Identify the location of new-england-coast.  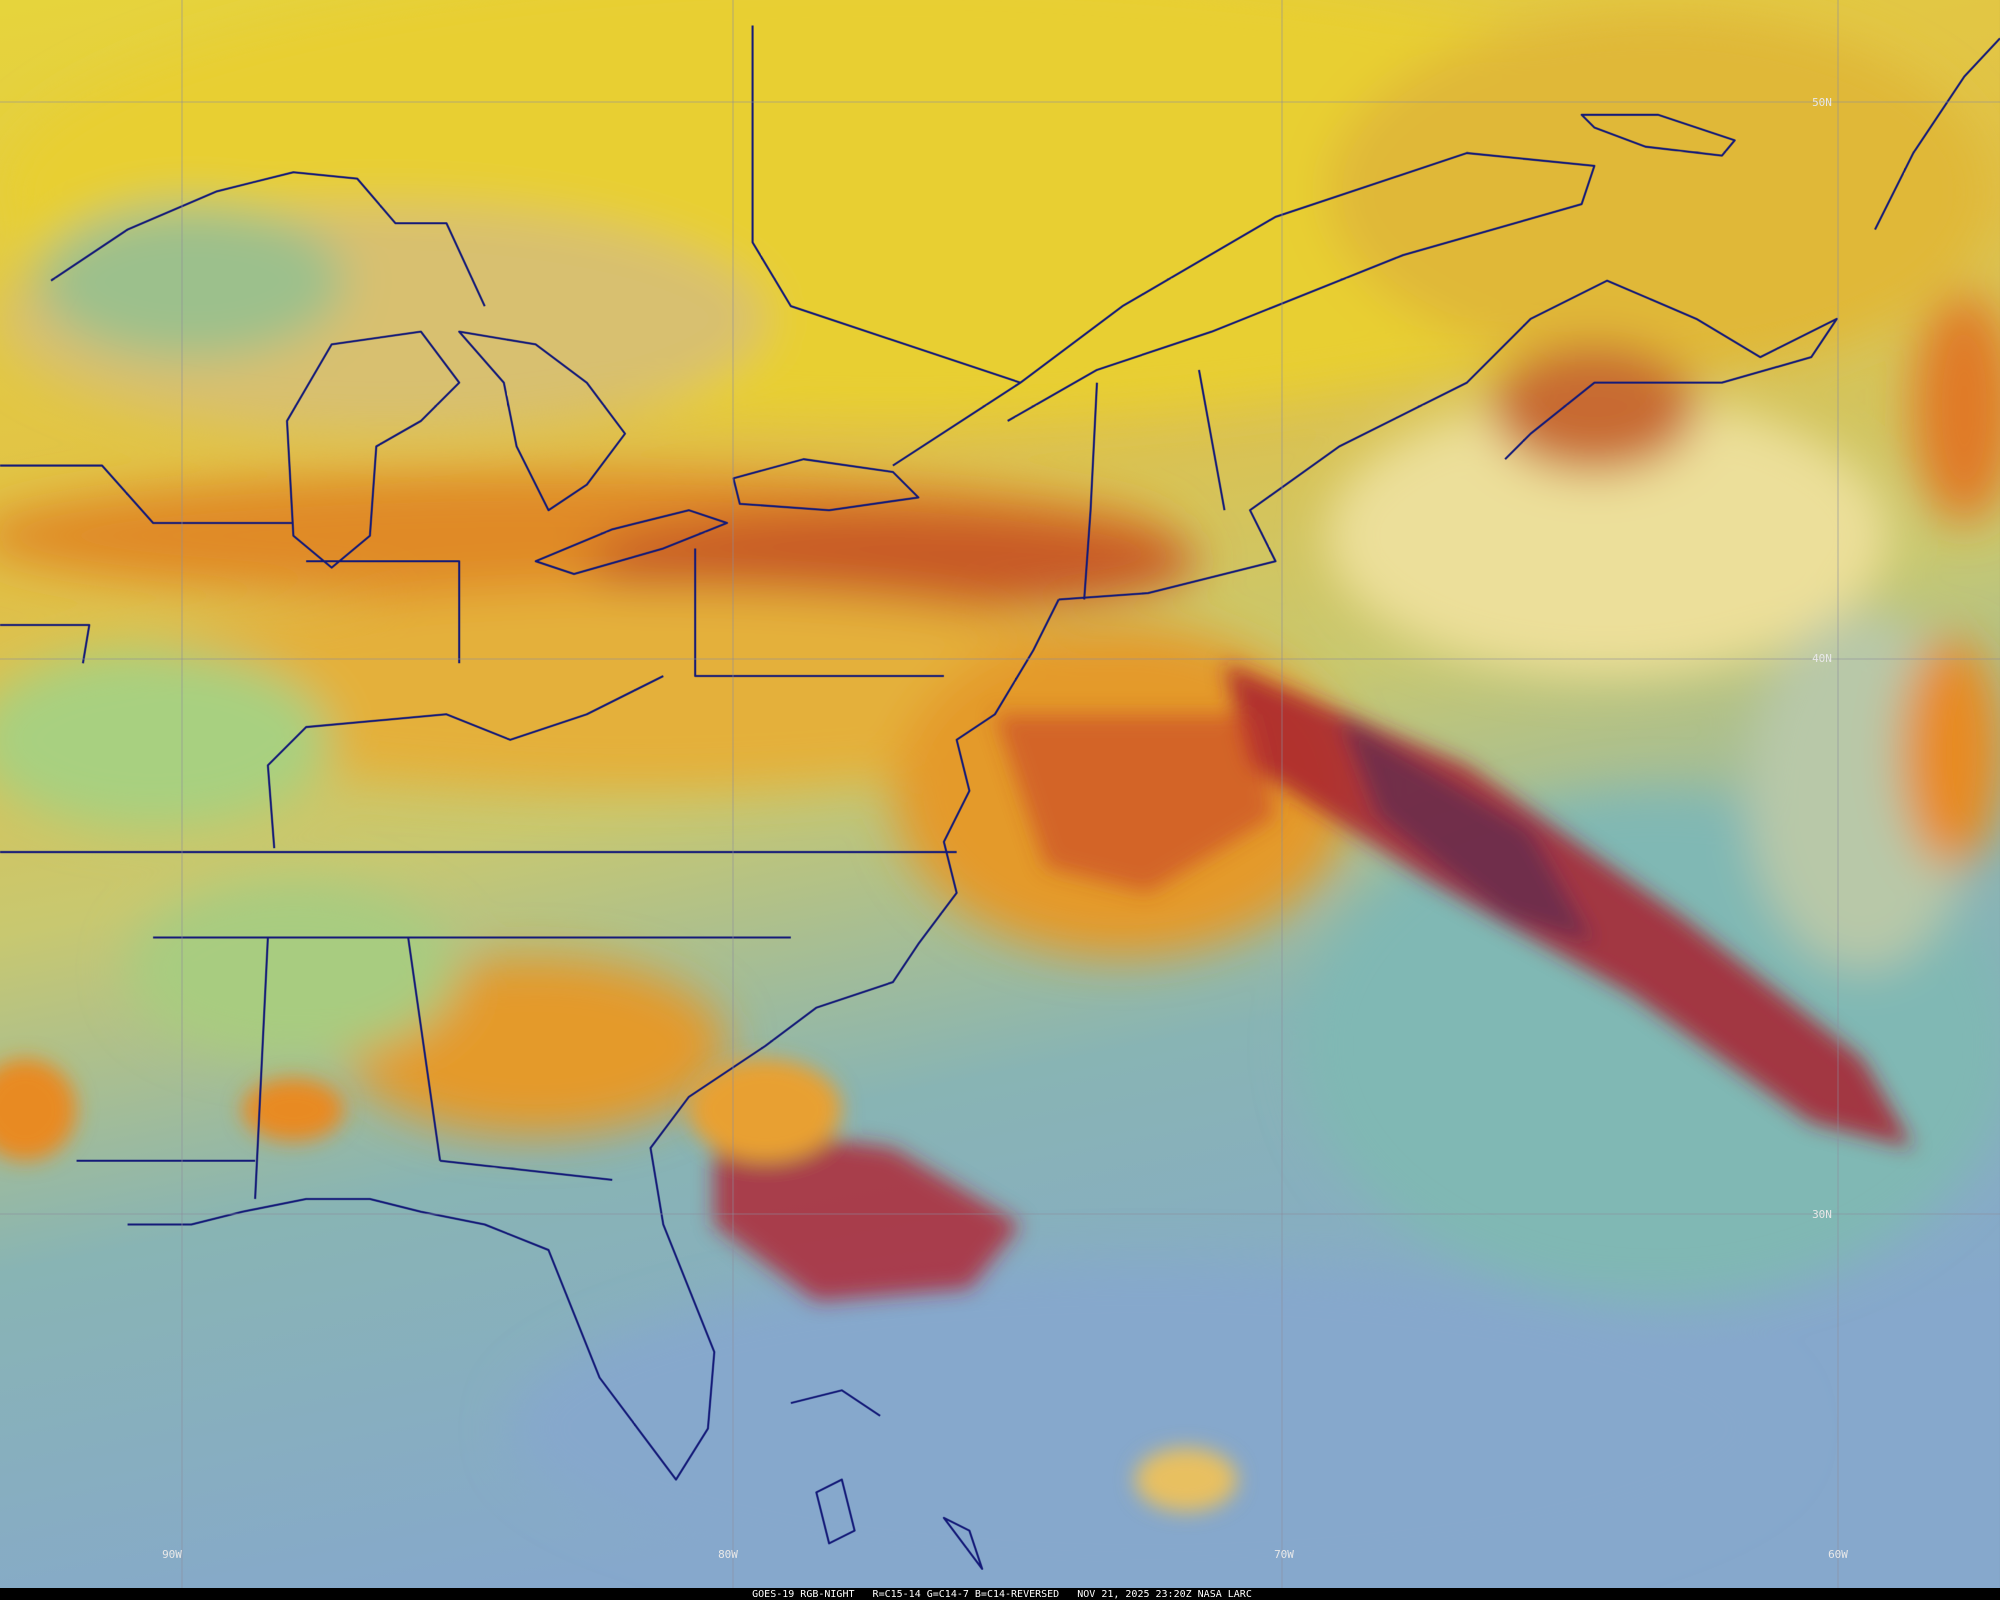
(1448, 440).